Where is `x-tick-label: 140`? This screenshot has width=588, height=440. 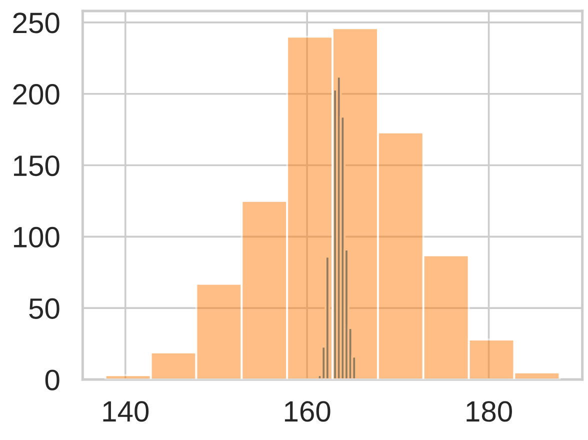
x-tick-label: 140 is located at coordinates (126, 411).